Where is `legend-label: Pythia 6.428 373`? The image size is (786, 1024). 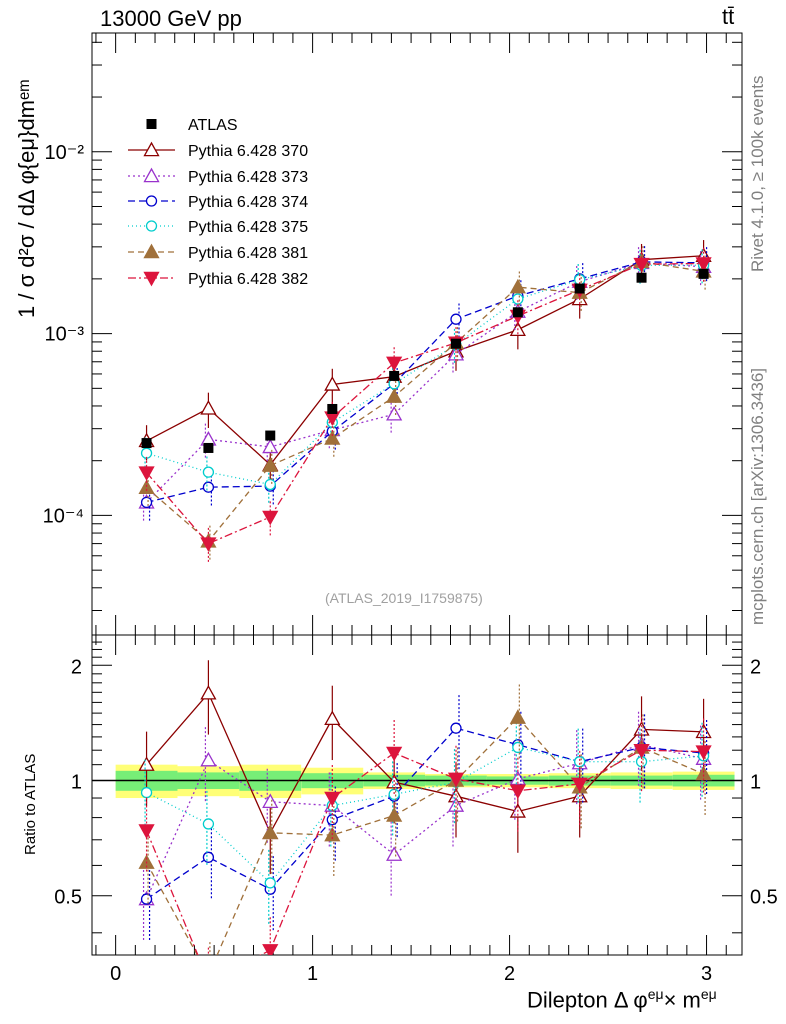 legend-label: Pythia 6.428 373 is located at coordinates (248, 177).